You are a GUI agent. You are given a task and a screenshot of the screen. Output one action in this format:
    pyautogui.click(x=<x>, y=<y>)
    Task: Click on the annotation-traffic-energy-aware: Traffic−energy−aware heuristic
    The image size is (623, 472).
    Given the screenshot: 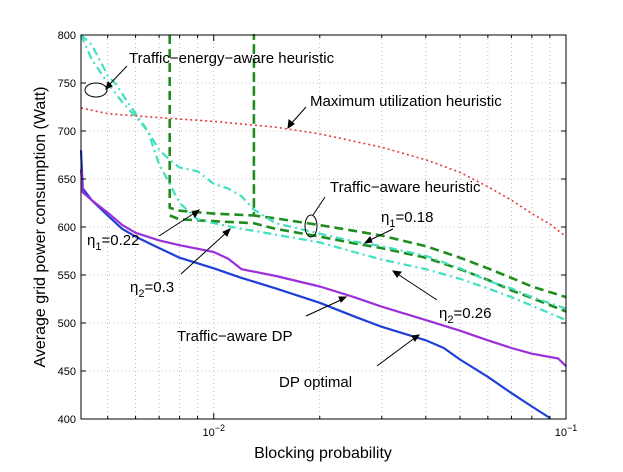 What is the action you would take?
    pyautogui.click(x=232, y=58)
    